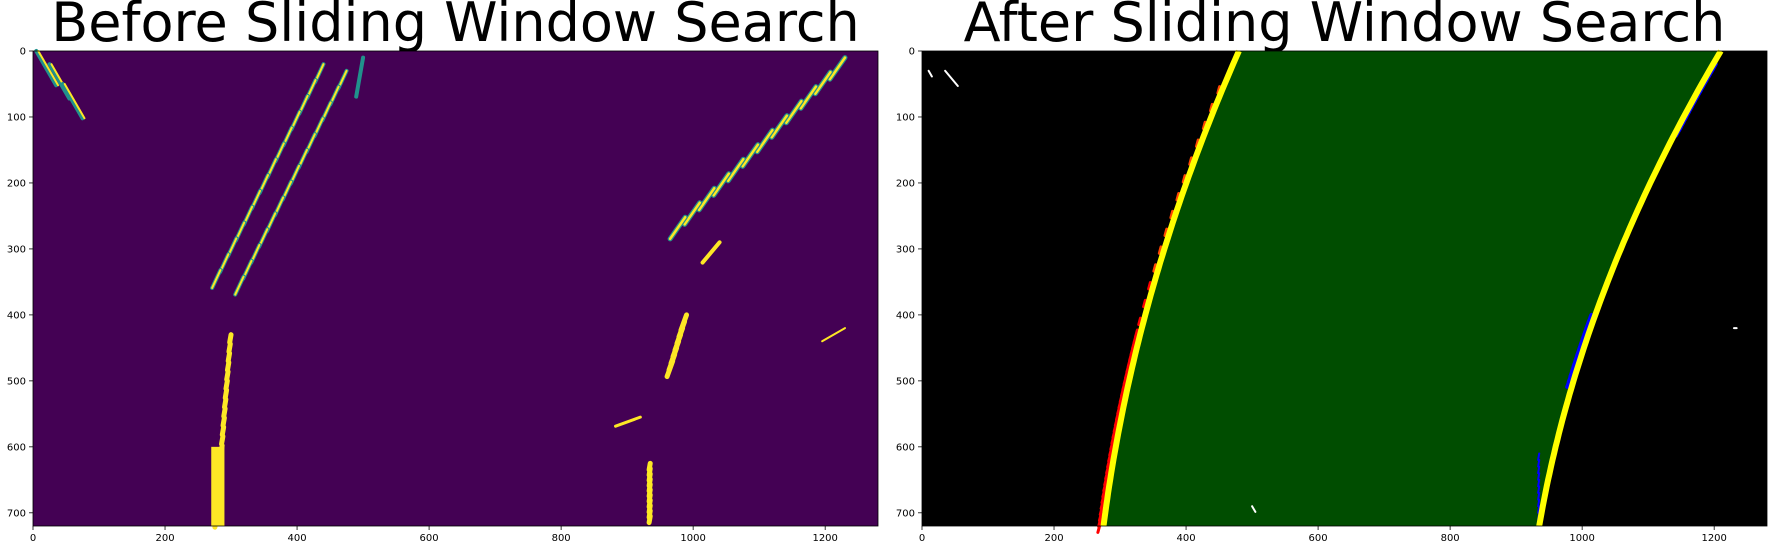  I want to click on lane-pixel-block, so click(218, 486).